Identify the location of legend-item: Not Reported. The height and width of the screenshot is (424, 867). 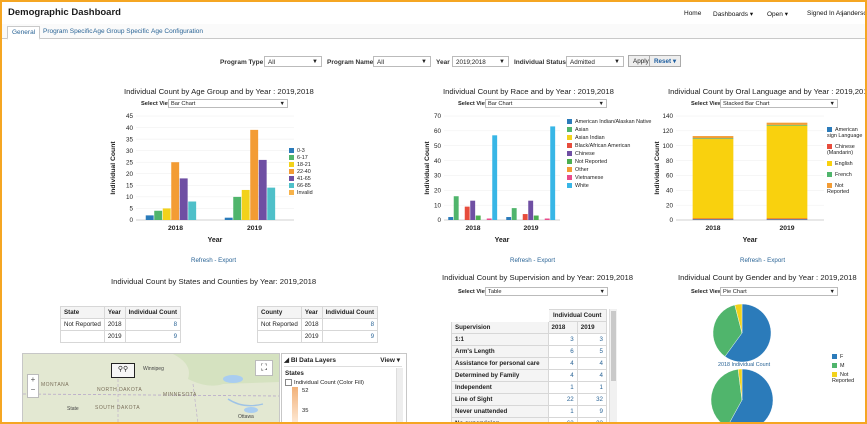
(846, 189).